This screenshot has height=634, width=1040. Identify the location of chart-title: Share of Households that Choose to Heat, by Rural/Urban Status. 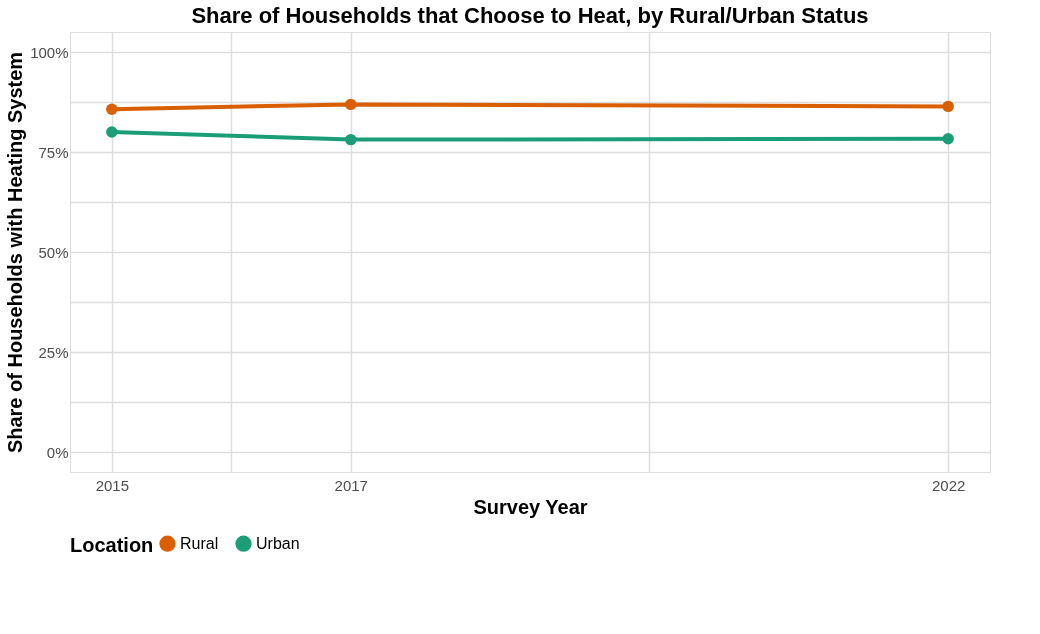
(530, 15).